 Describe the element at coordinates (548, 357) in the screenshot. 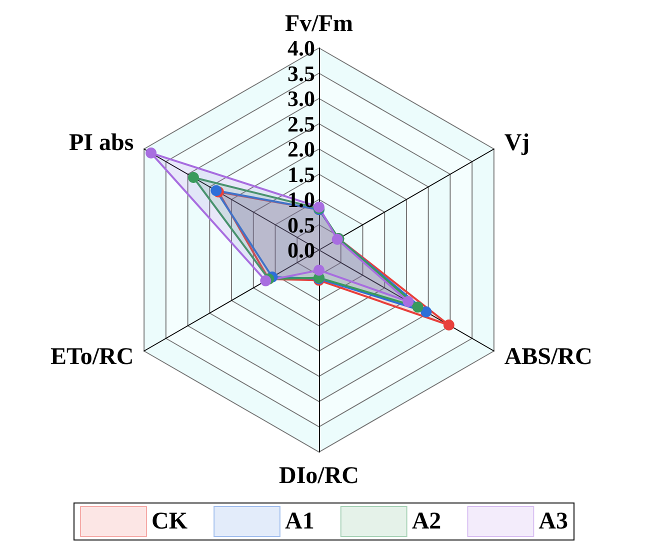

I see `spoke-label: ABS/RC` at that location.